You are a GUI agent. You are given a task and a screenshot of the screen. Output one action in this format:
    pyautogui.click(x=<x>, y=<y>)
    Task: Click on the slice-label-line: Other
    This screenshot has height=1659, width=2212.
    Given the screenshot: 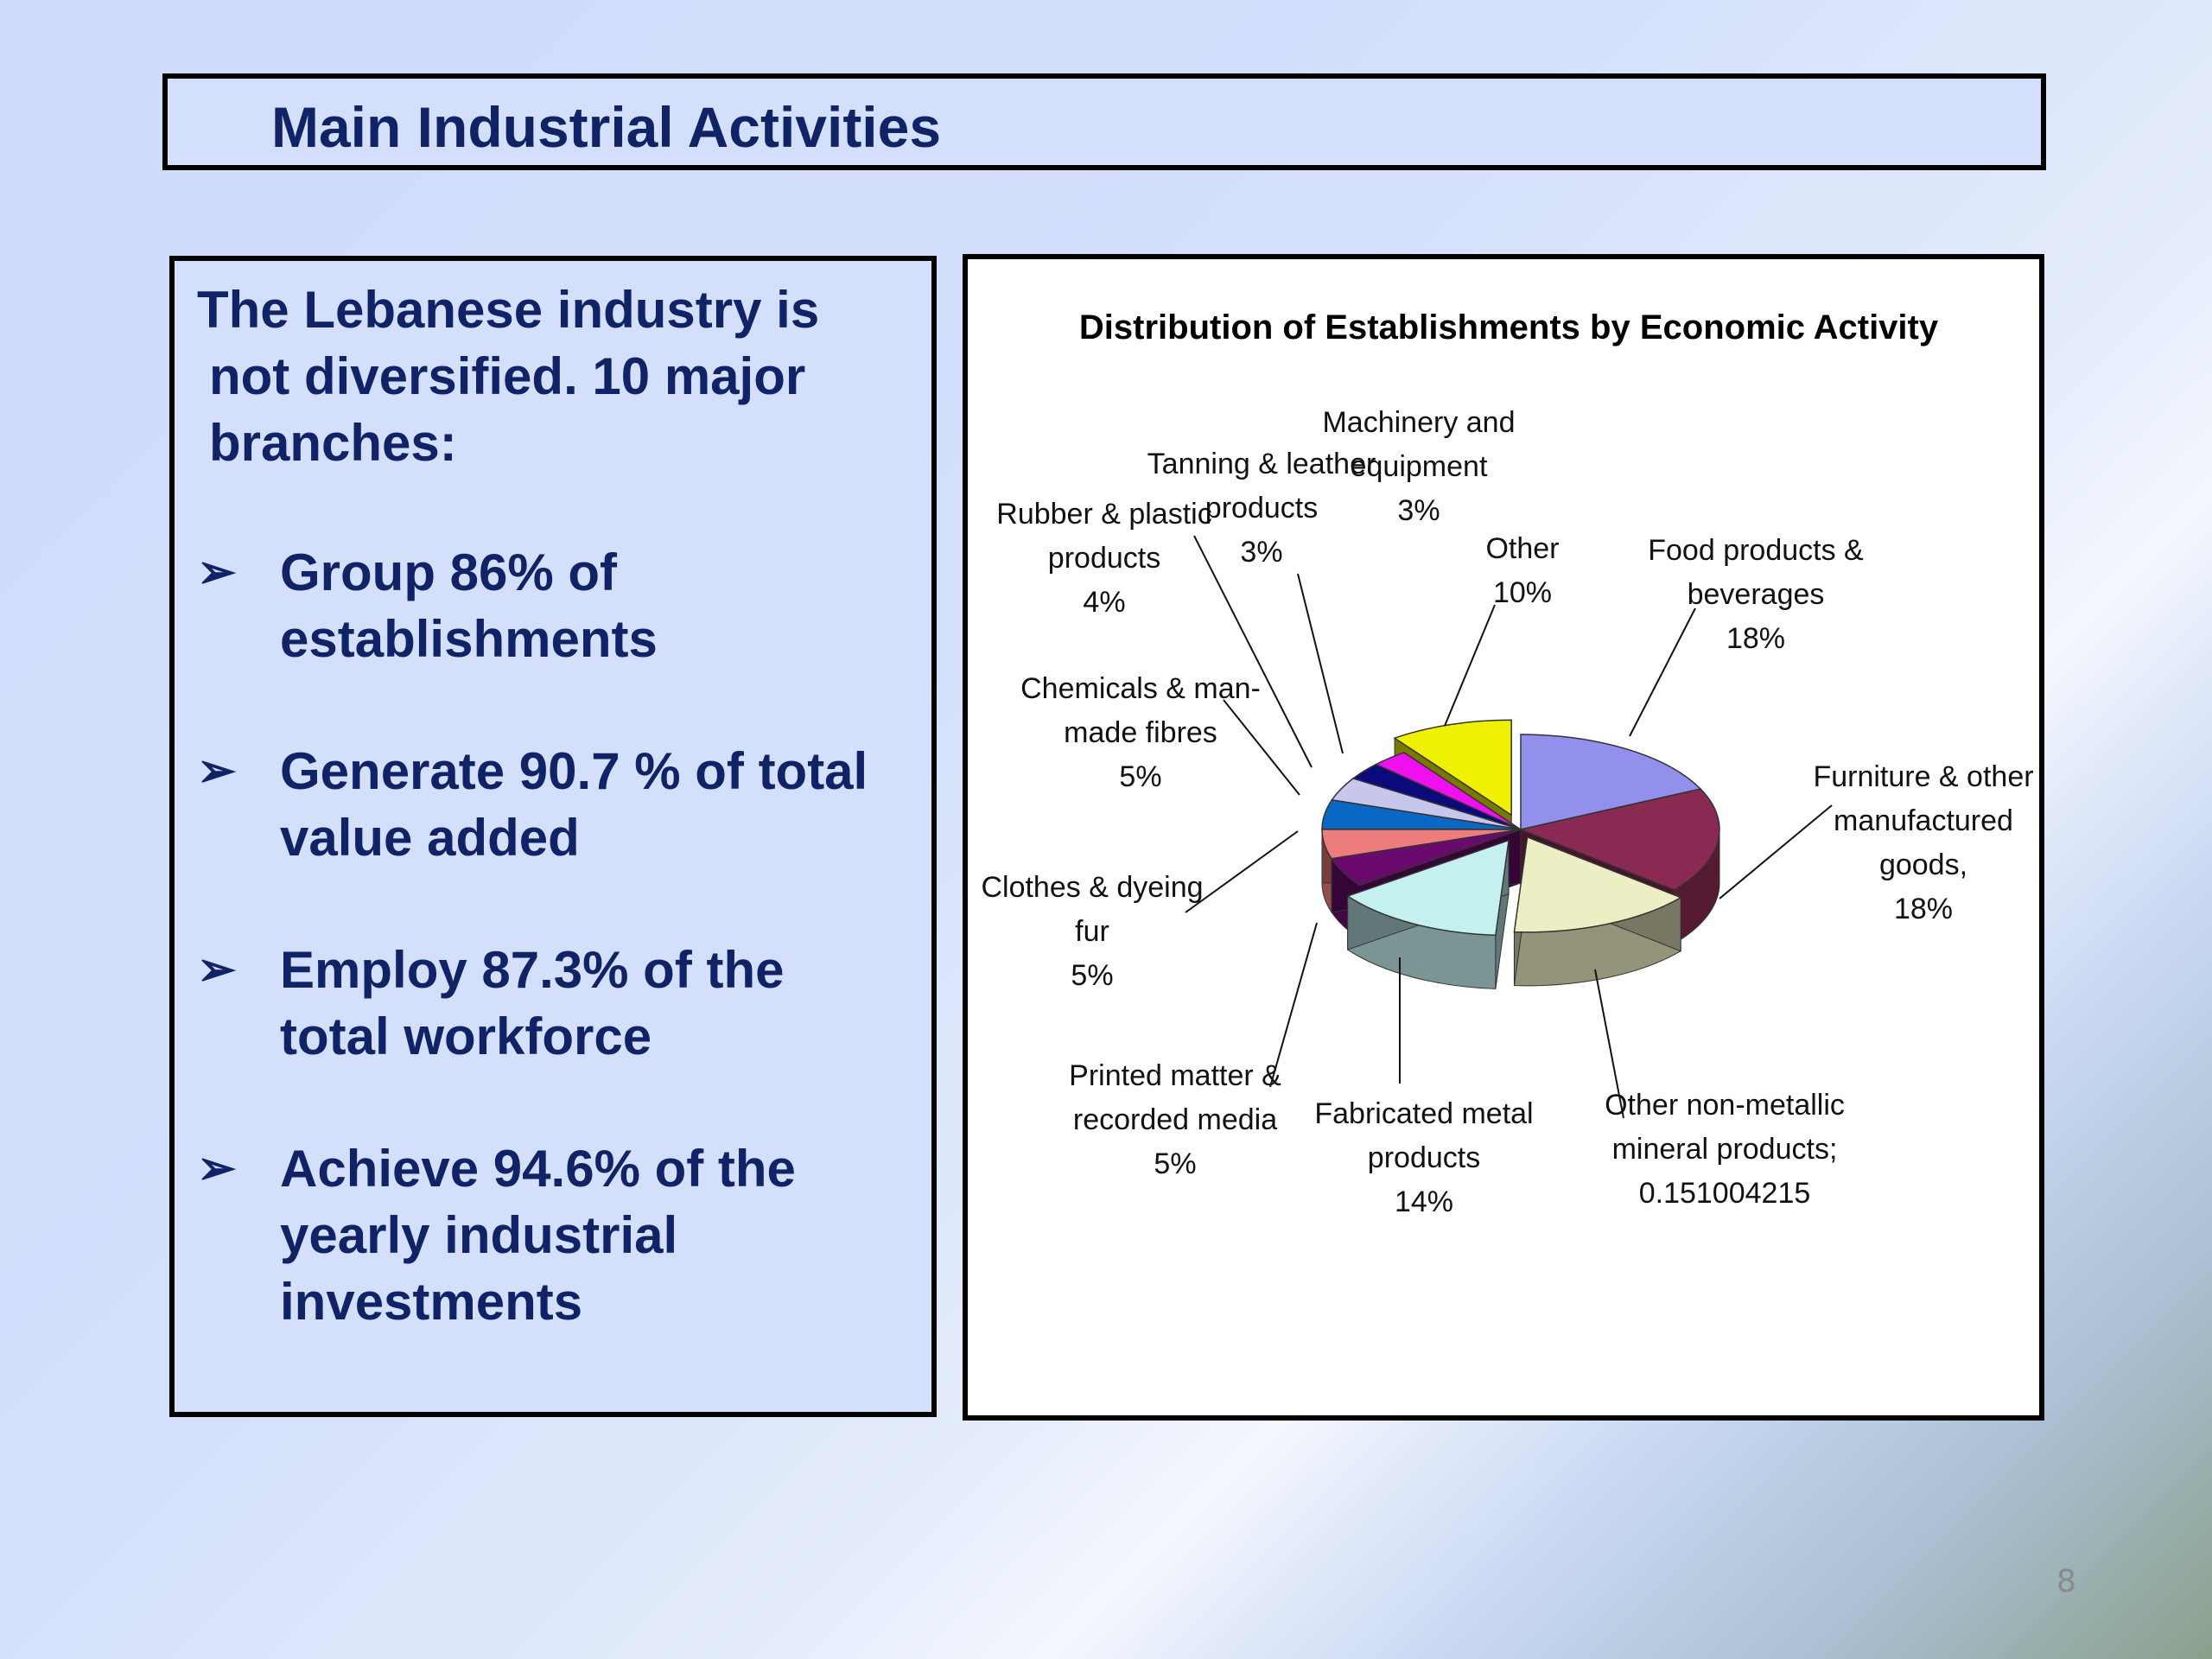 What is the action you would take?
    pyautogui.click(x=1522, y=548)
    